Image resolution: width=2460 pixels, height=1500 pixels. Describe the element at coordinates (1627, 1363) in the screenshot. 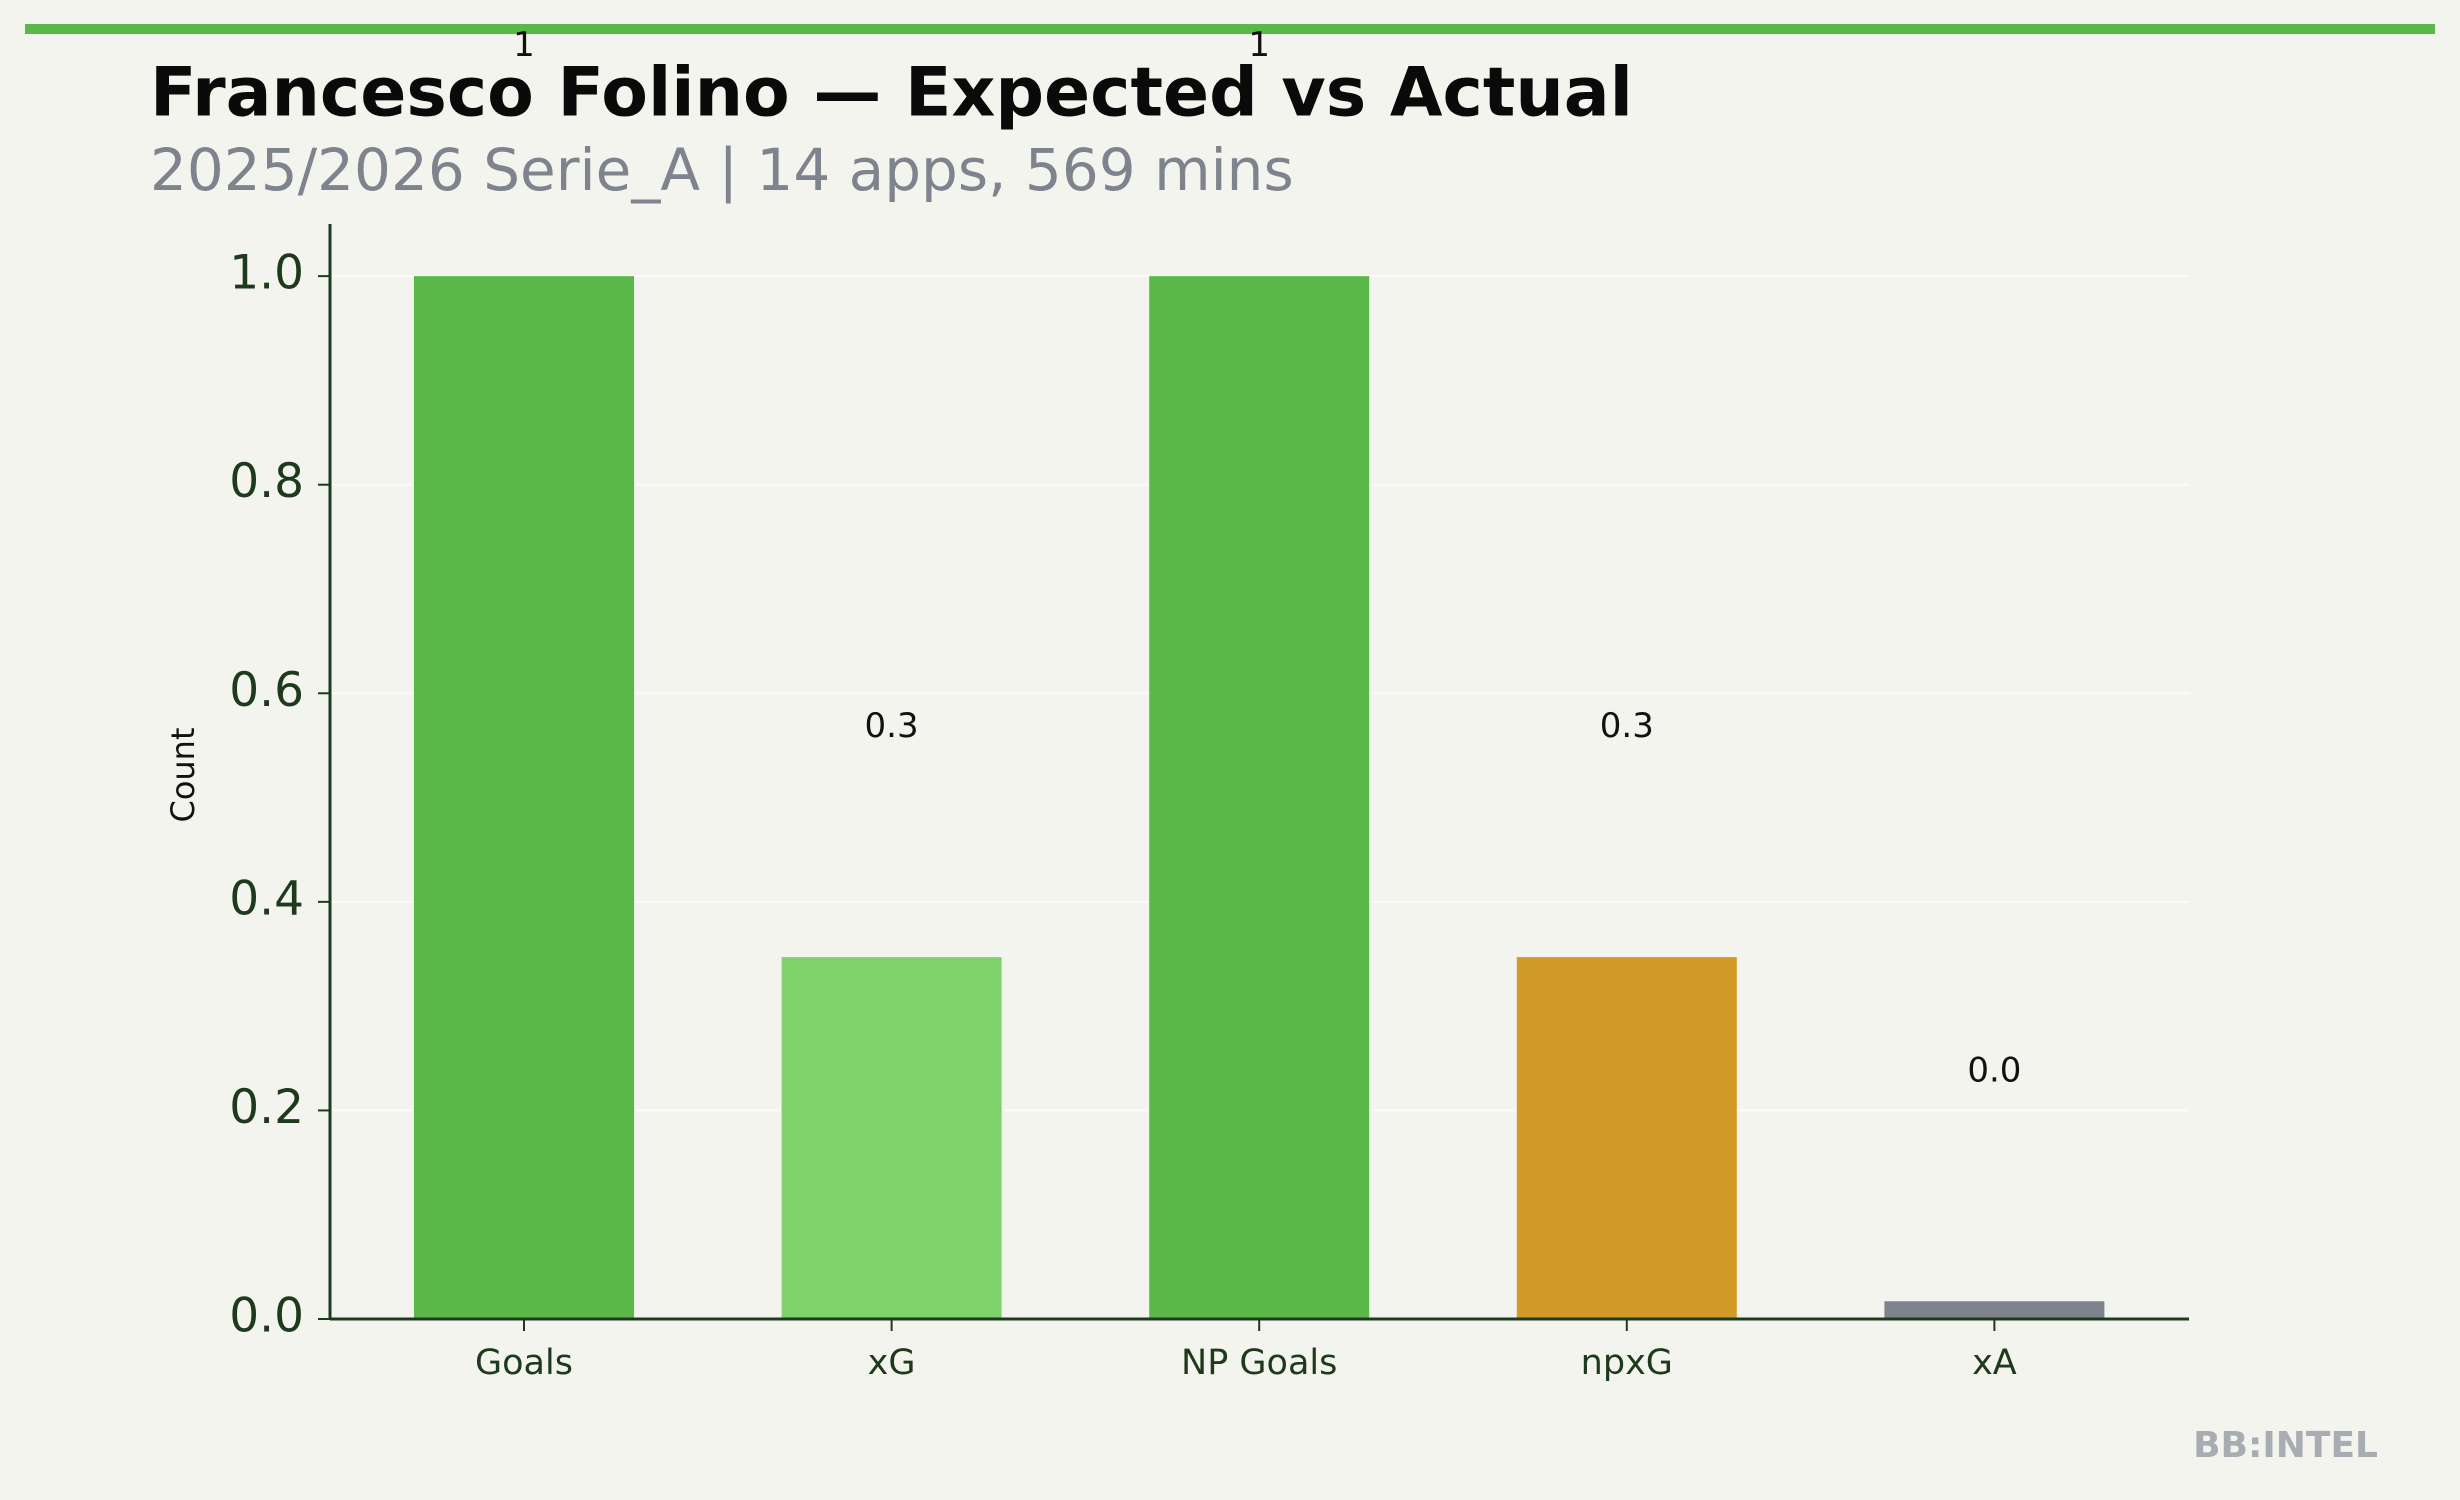

I see `x-tick-label: npxG` at that location.